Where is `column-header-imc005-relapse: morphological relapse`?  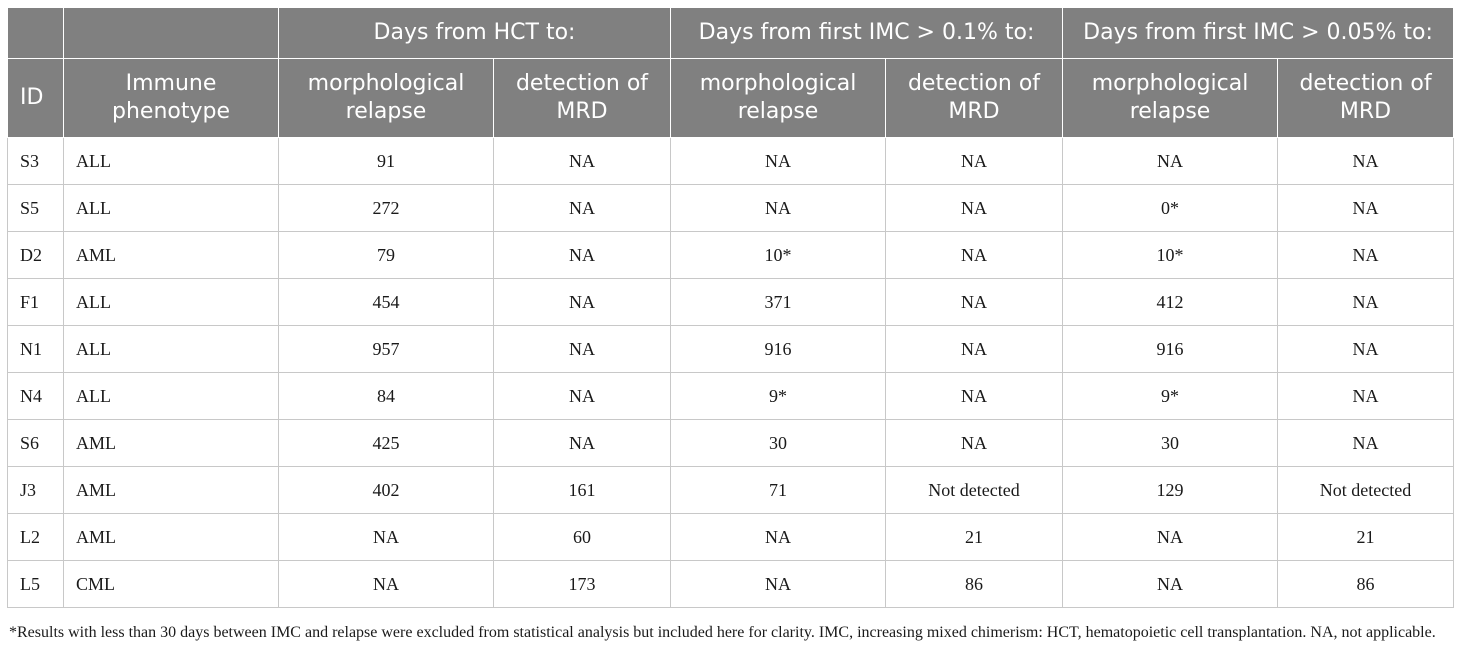
column-header-imc005-relapse: morphological relapse is located at coordinates (1170, 98).